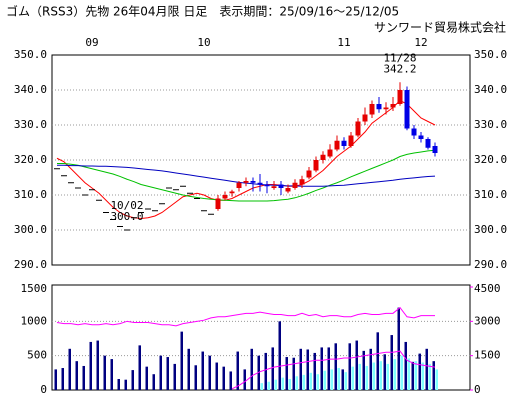  Describe the element at coordinates (490, 264) in the screenshot. I see `y-tick-label-right: 290.0` at that location.